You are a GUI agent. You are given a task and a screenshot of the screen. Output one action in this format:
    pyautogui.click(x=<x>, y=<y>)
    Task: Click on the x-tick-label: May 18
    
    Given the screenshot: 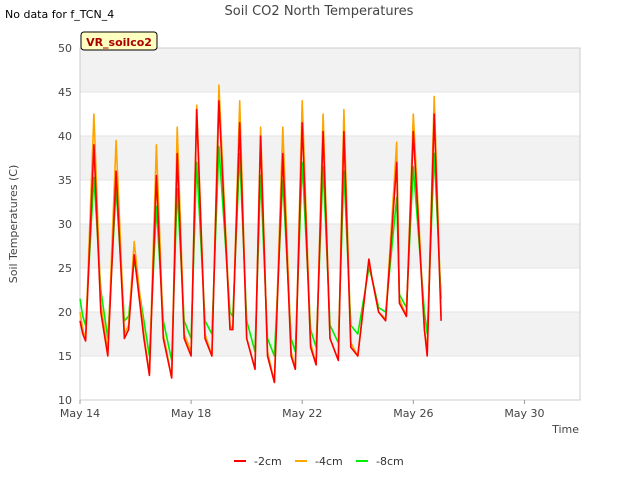 What is the action you would take?
    pyautogui.click(x=191, y=413)
    